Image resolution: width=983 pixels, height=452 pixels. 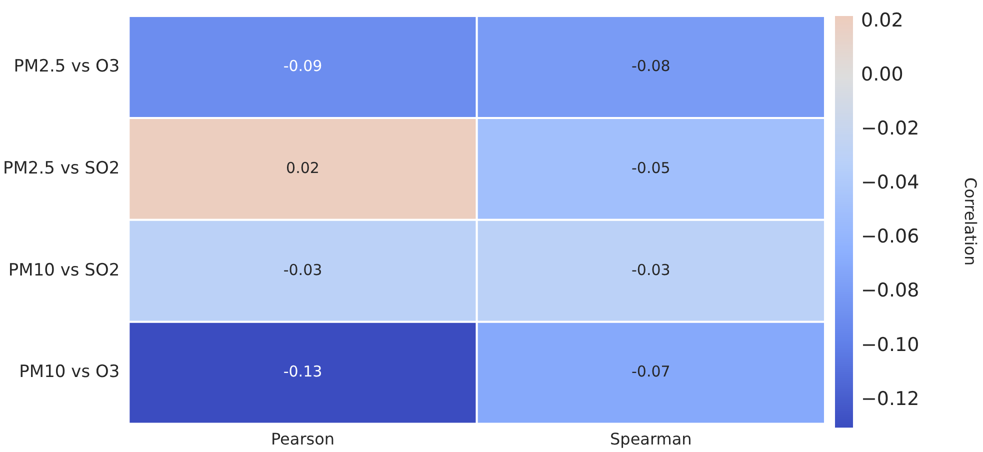 What do you see at coordinates (890, 399) in the screenshot?
I see `color-bar-label: −0.12` at bounding box center [890, 399].